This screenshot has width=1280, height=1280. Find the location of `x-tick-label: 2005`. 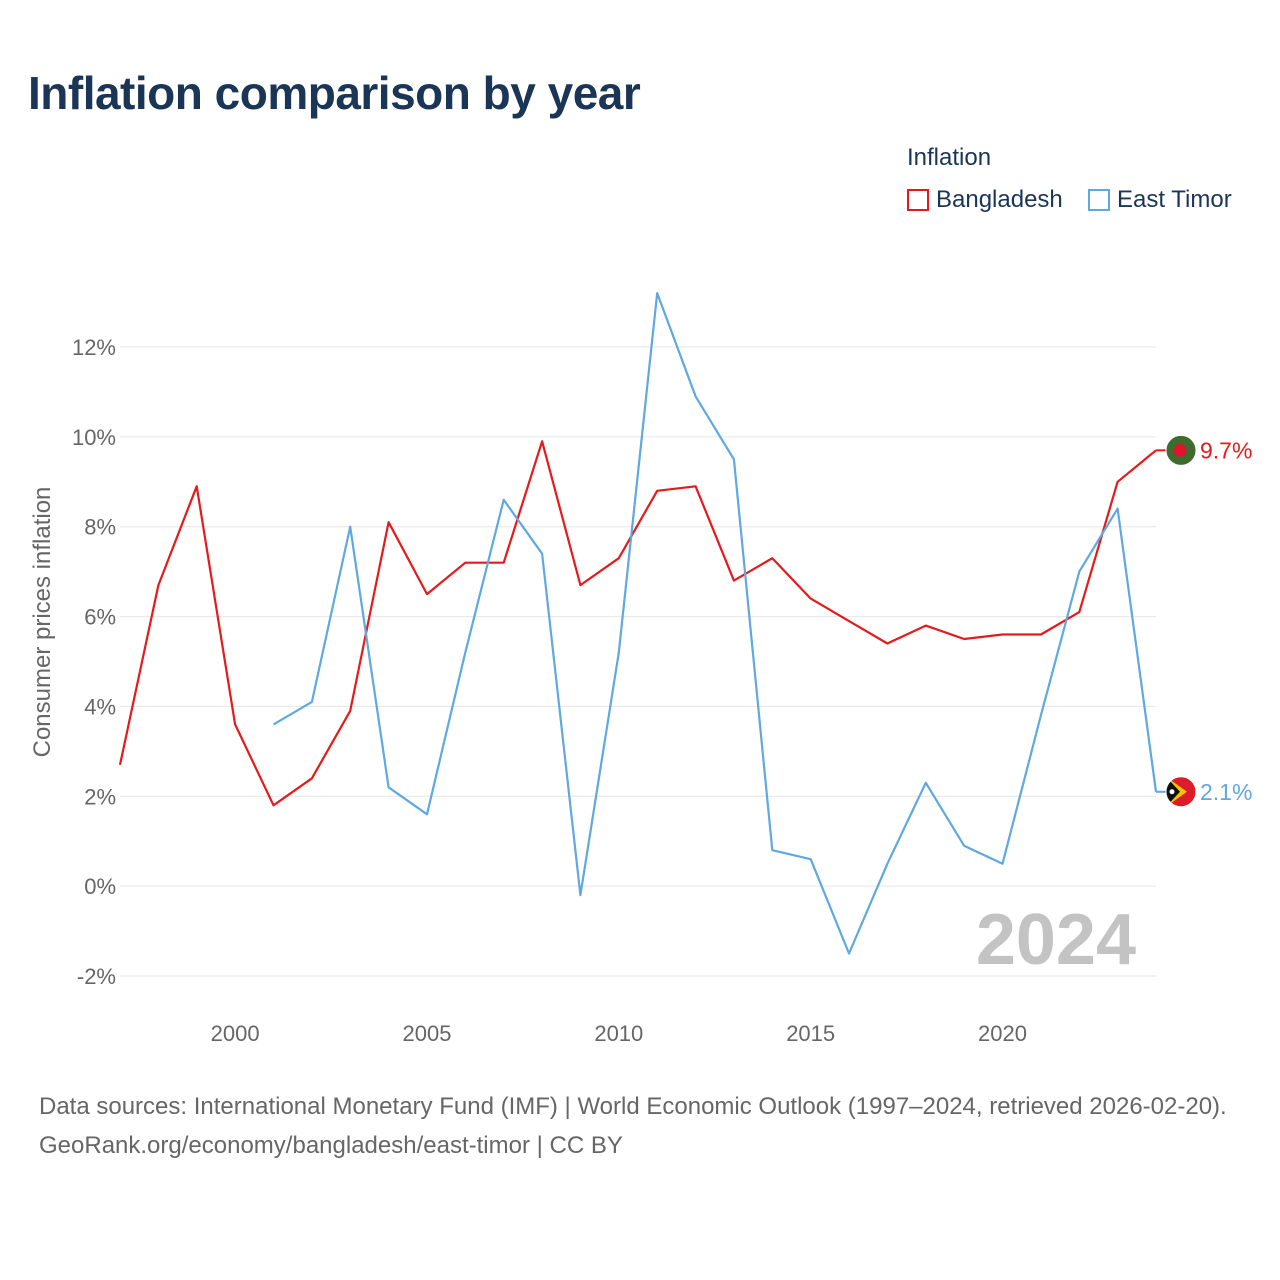

x-tick-label: 2005 is located at coordinates (426, 1033).